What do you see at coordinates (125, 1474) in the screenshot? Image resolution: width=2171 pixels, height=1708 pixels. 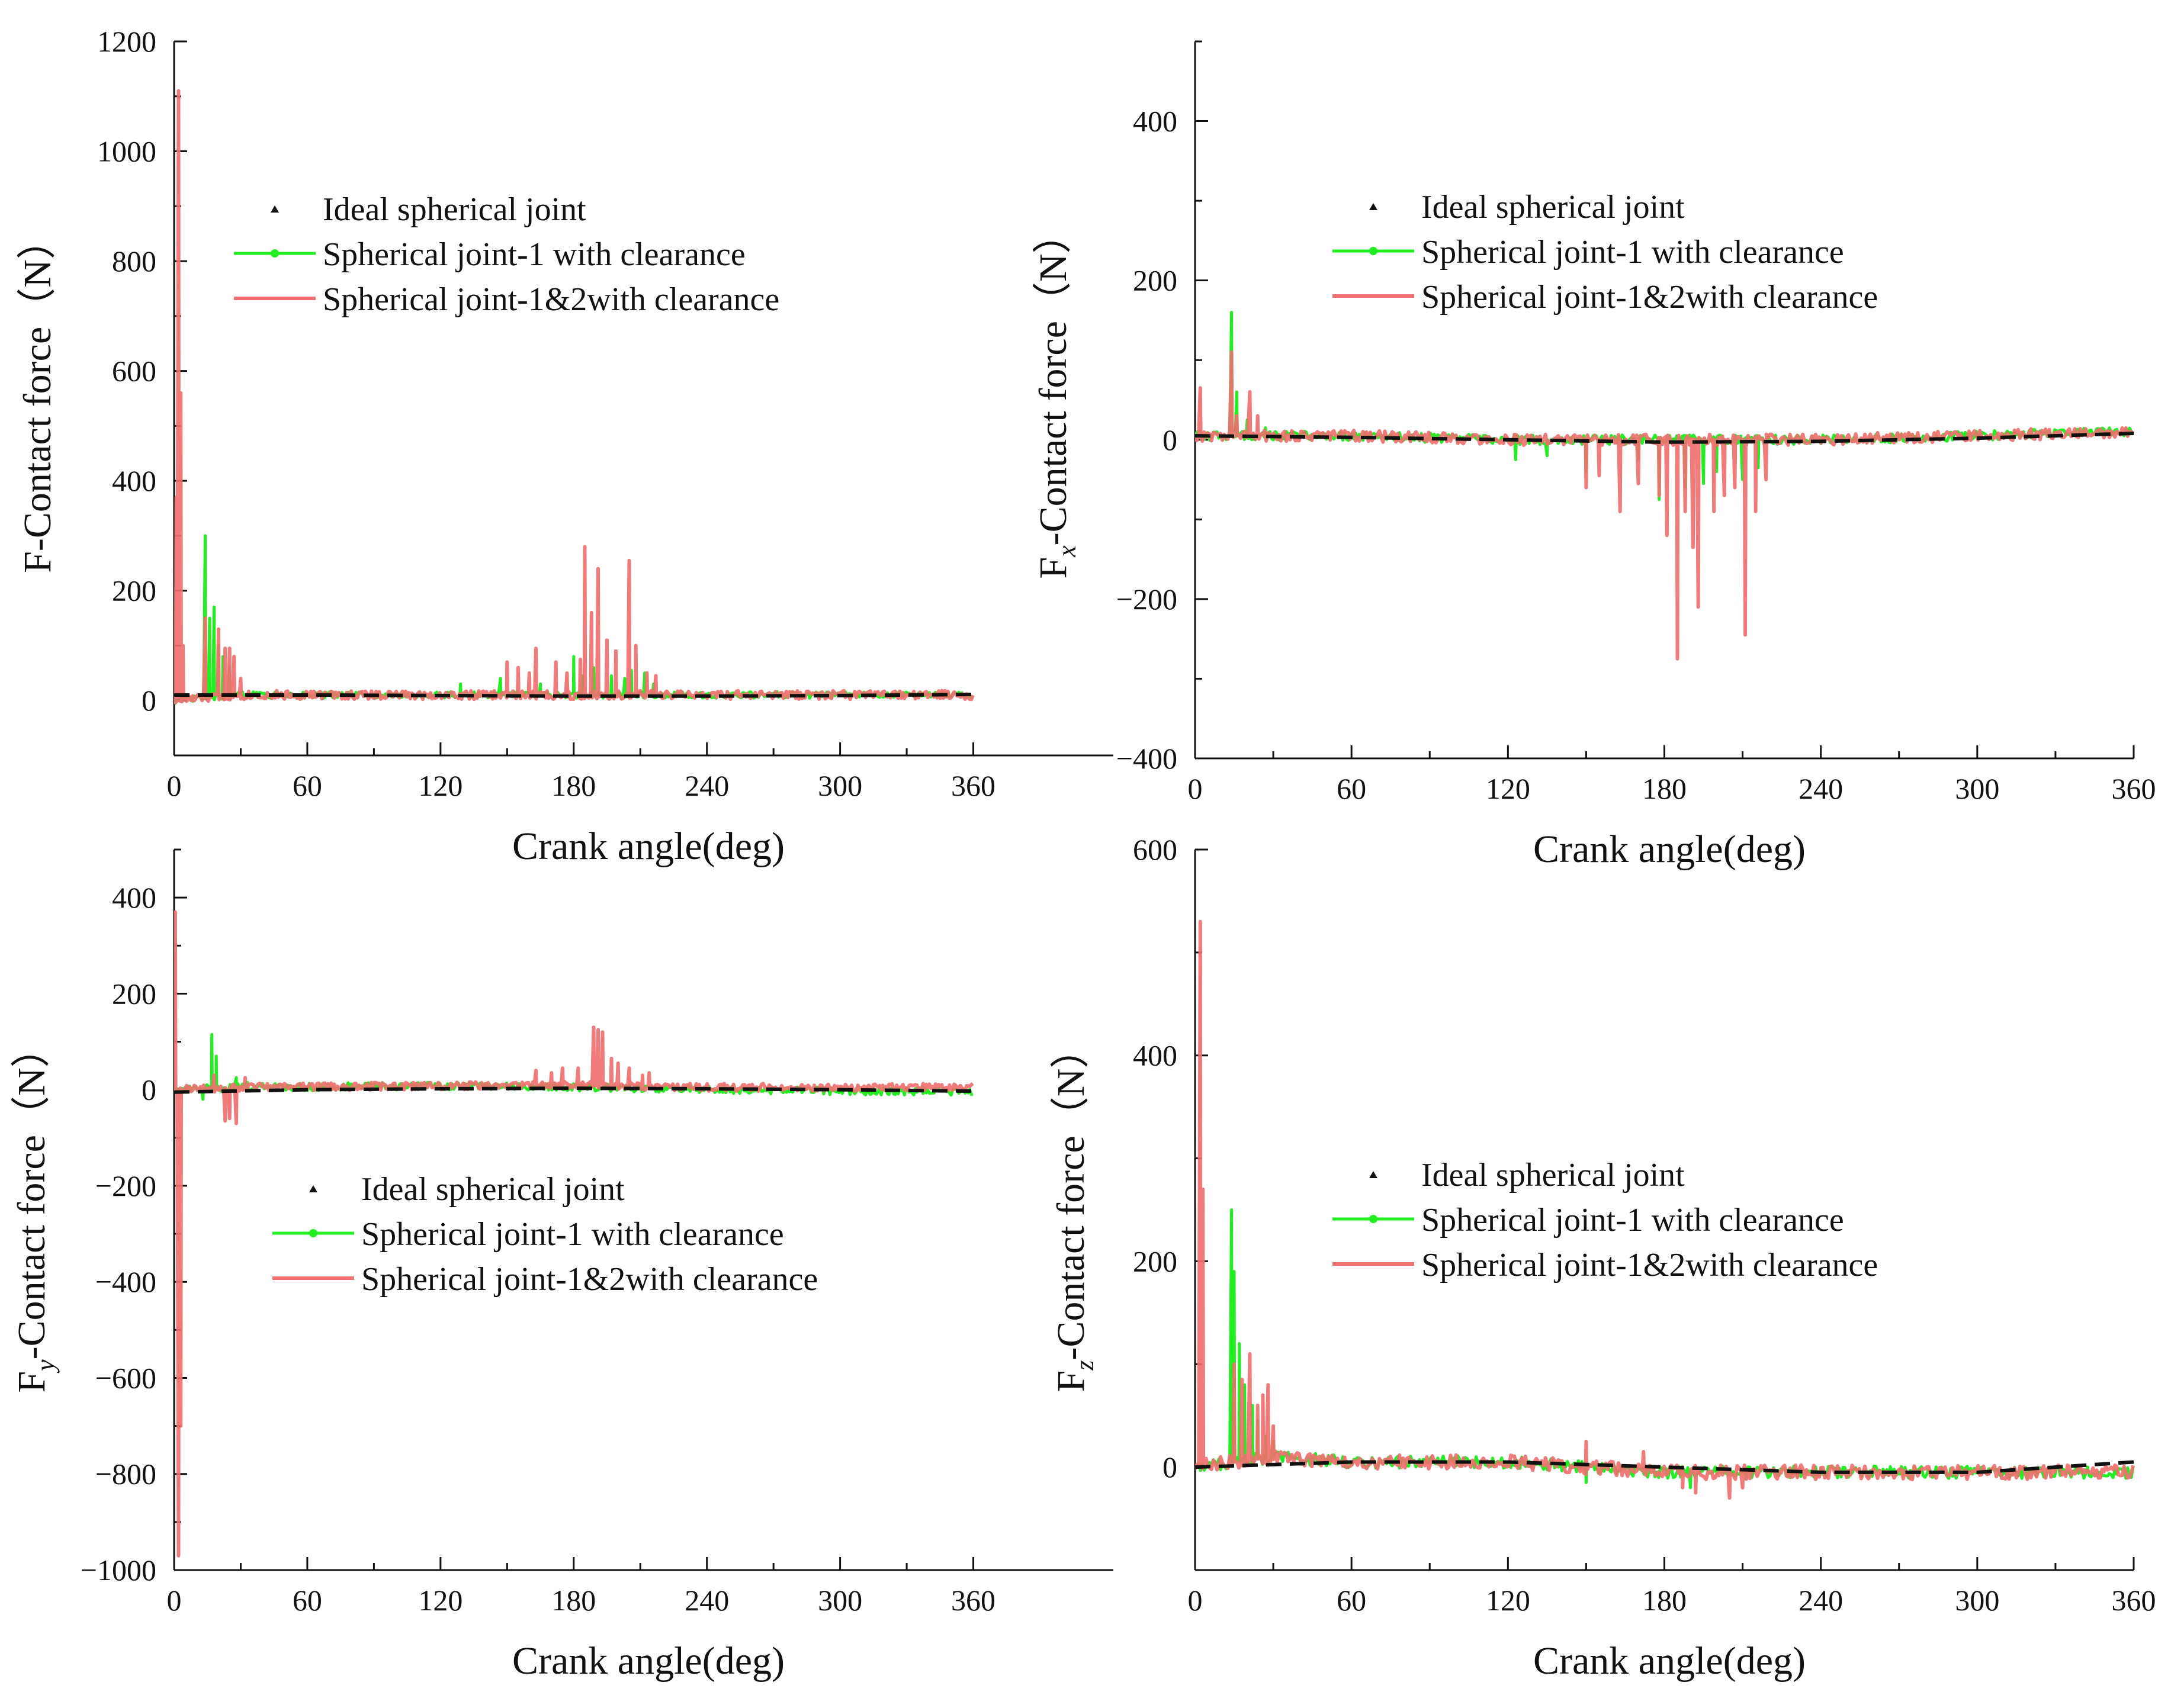 I see `y-tick-label: −800` at bounding box center [125, 1474].